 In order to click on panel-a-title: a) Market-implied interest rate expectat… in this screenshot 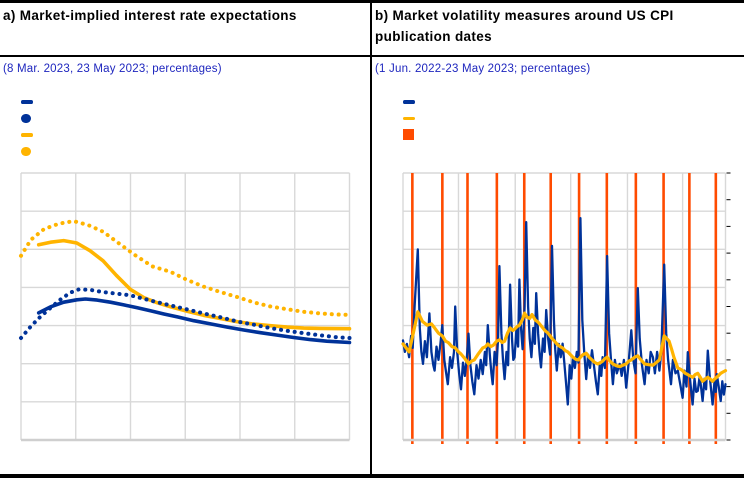, I will do `click(150, 15)`.